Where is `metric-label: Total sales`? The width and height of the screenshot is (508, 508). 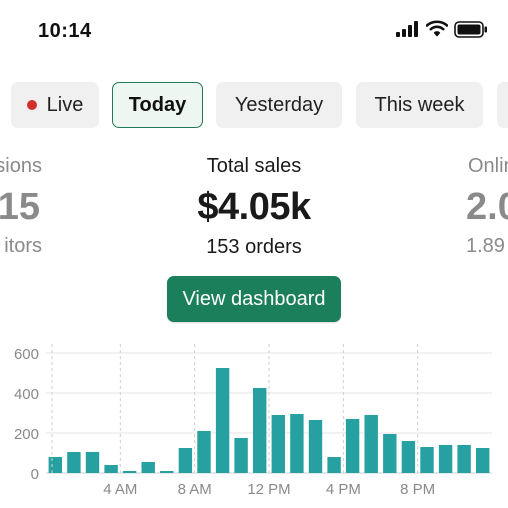 metric-label: Total sales is located at coordinates (254, 166).